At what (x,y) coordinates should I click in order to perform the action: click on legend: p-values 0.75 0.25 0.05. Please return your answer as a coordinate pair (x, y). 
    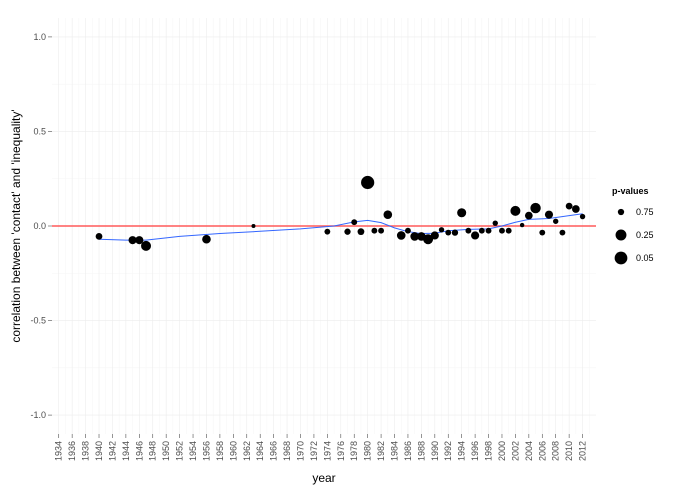
    Looking at the image, I should click on (633, 225).